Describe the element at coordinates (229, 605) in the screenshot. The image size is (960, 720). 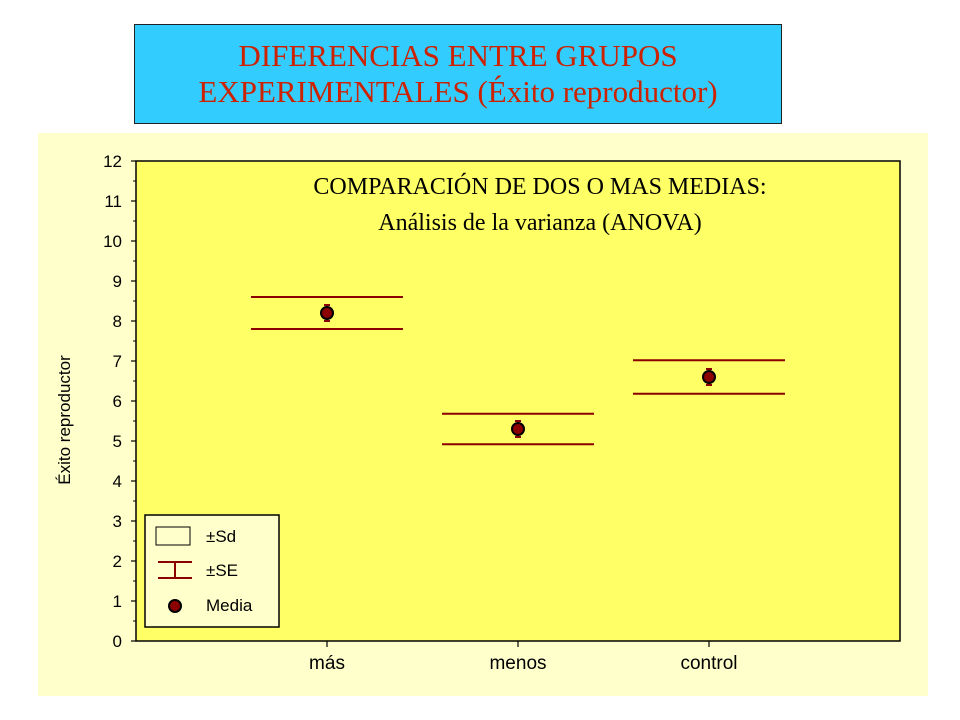
I see `legend-media-label: Media` at that location.